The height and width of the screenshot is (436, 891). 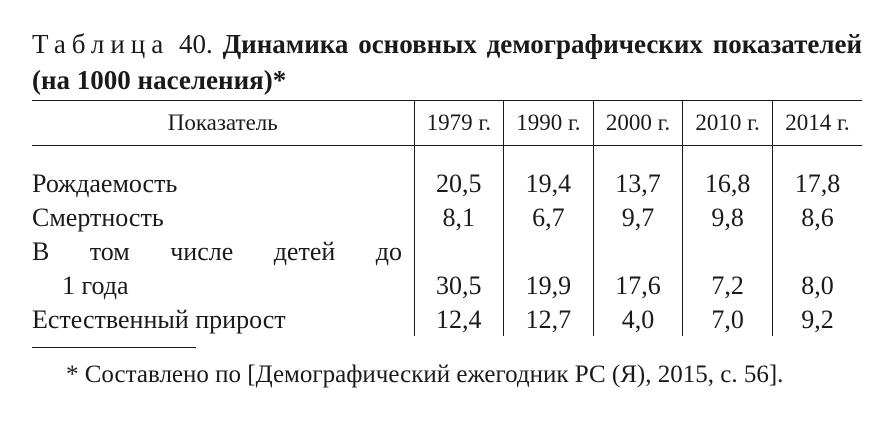 What do you see at coordinates (458, 172) in the screenshot?
I see `cell-value: 20,5` at bounding box center [458, 172].